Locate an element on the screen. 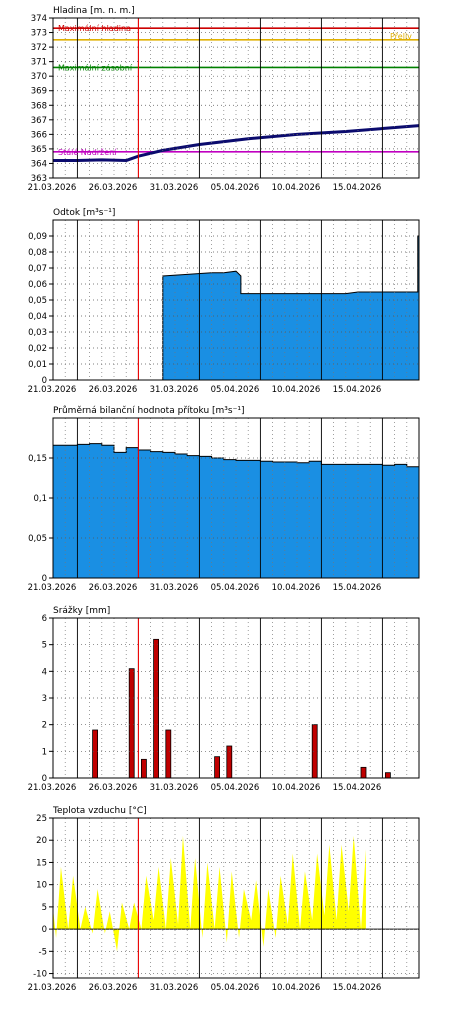  odtok-ytick-label: 0 is located at coordinates (44, 381).